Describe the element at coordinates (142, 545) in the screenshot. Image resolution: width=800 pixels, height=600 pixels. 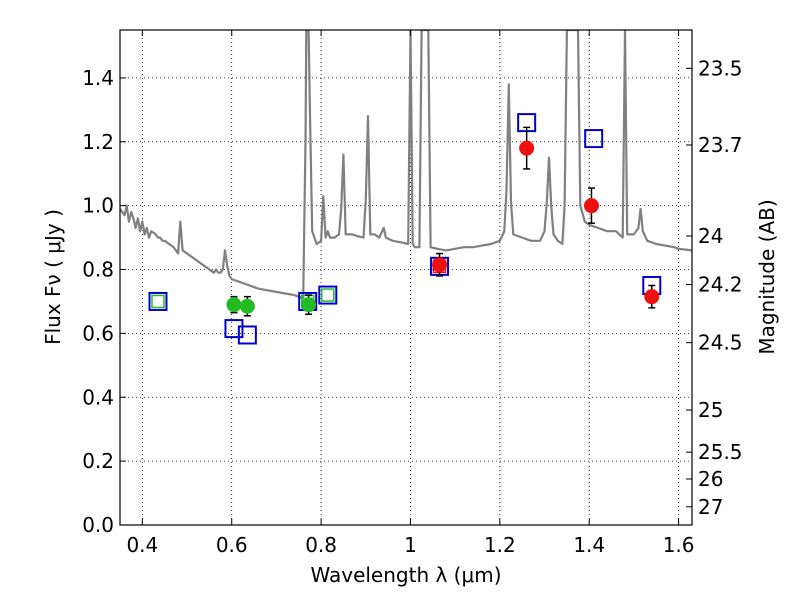
I see `x-tick-label: 0.4` at that location.